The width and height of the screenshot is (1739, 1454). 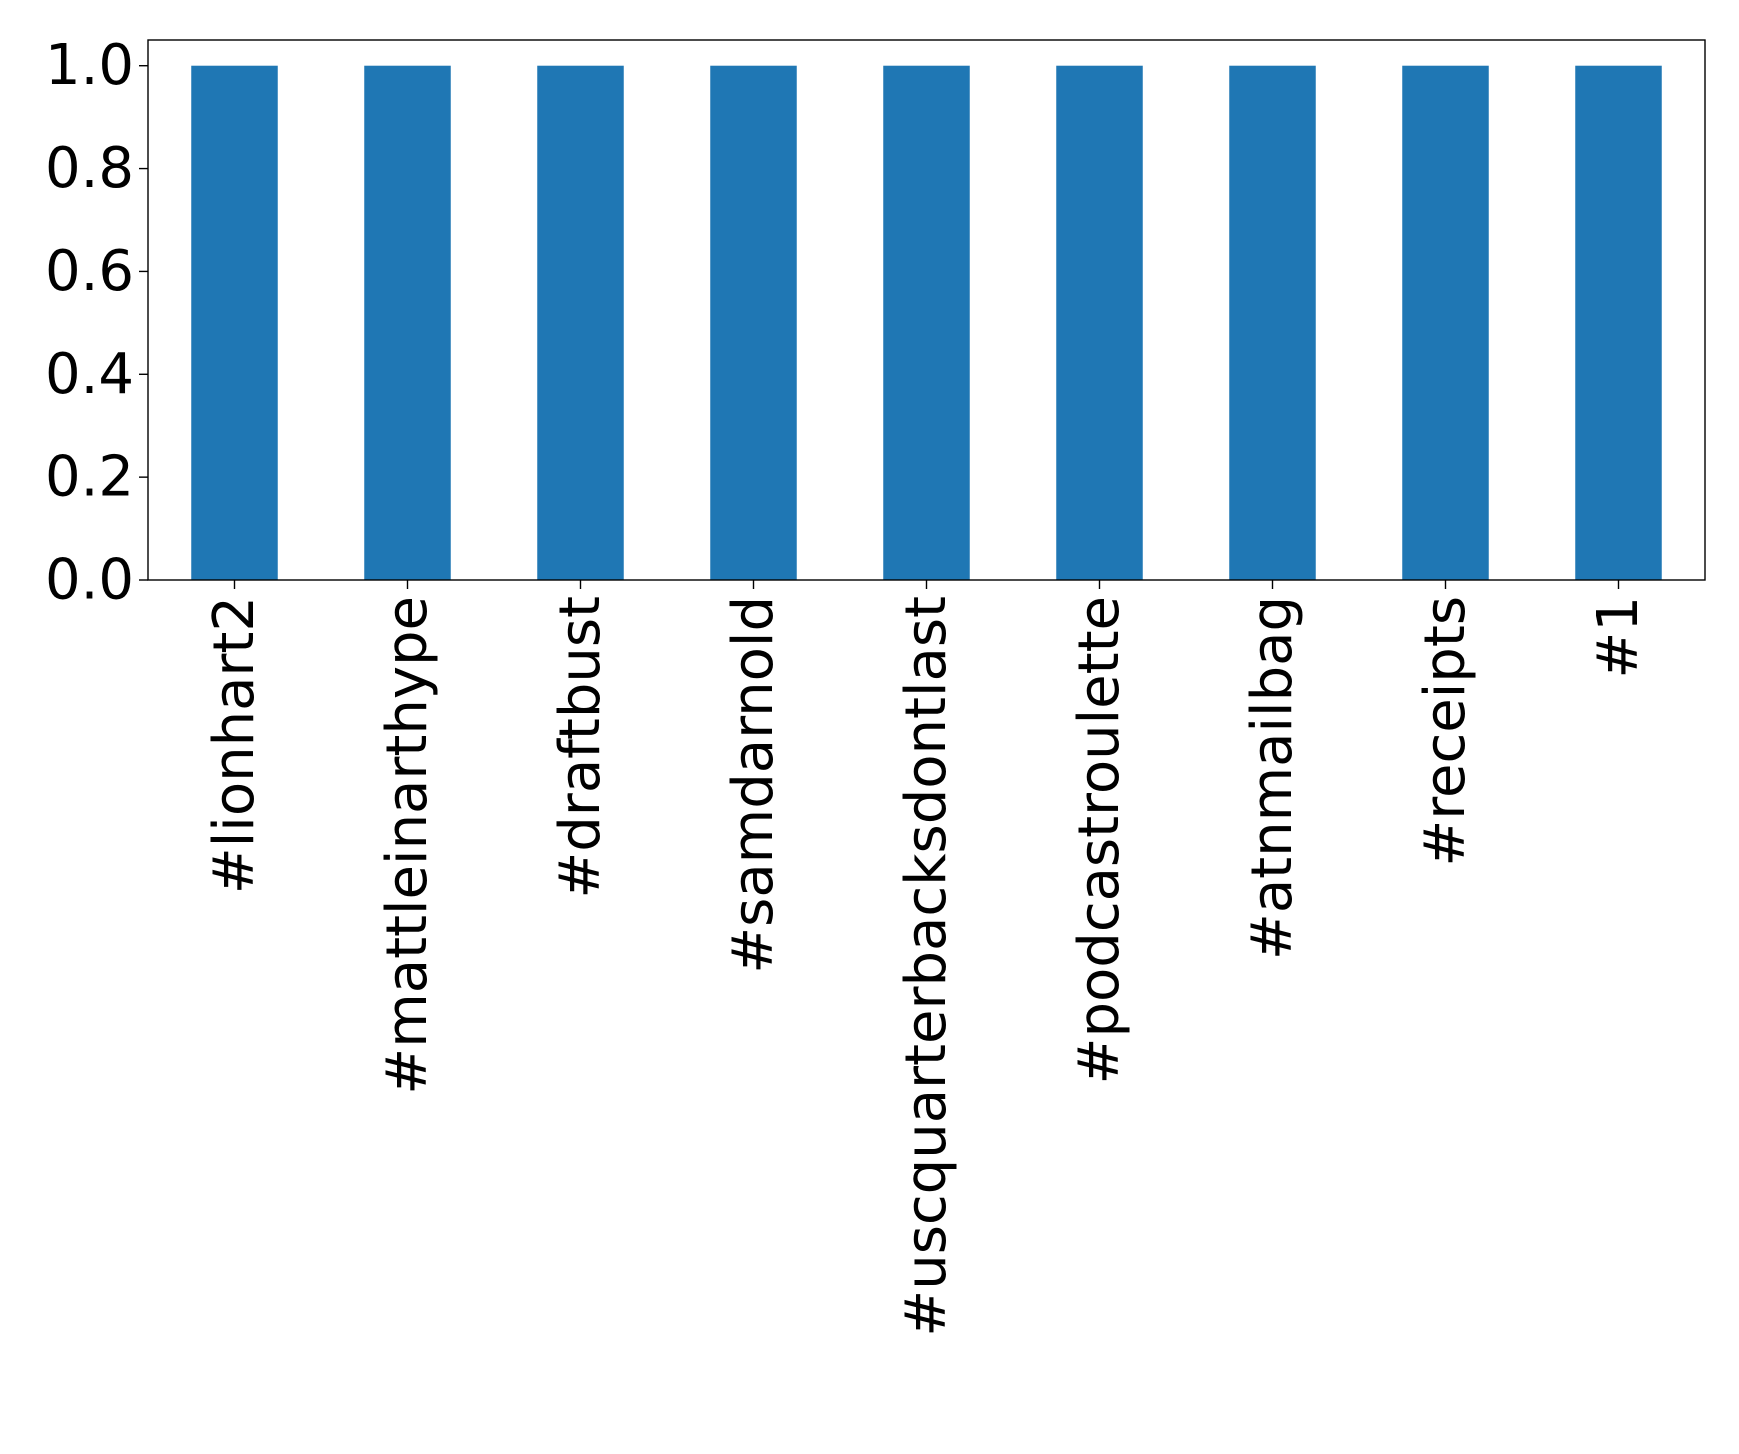 What do you see at coordinates (234, 745) in the screenshot?
I see `x-tick-label-0: #lionhart2` at bounding box center [234, 745].